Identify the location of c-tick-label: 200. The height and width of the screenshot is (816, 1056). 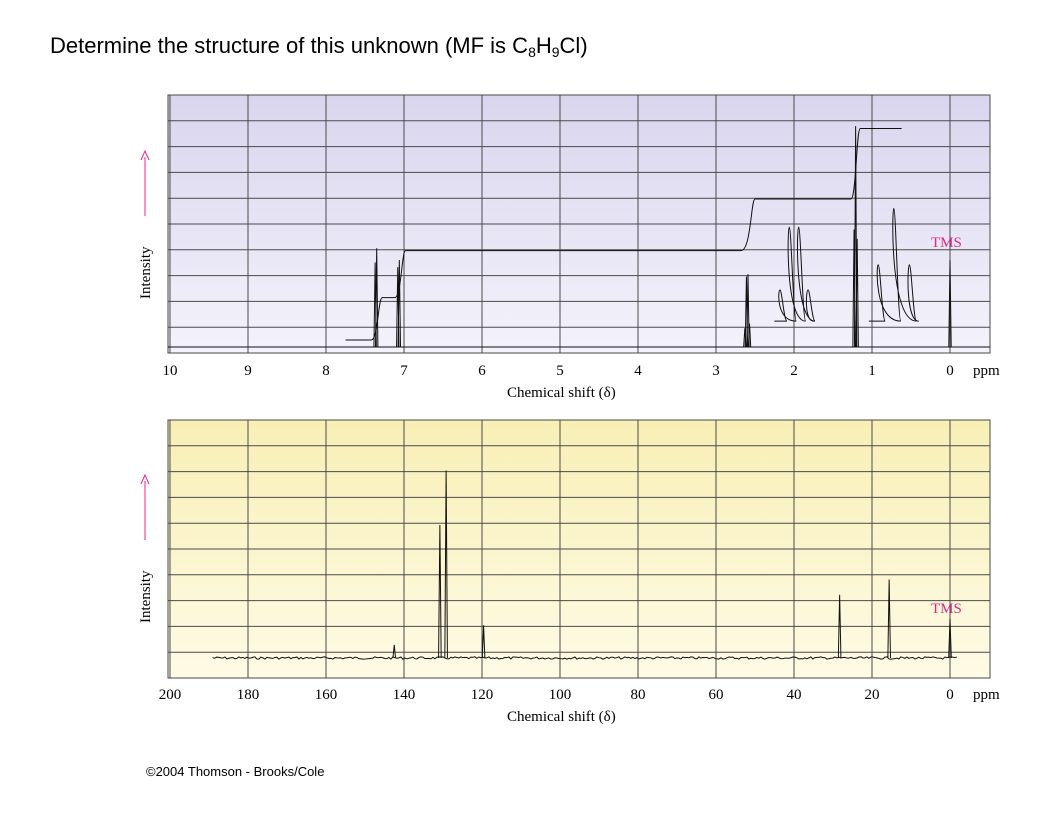
(170, 695).